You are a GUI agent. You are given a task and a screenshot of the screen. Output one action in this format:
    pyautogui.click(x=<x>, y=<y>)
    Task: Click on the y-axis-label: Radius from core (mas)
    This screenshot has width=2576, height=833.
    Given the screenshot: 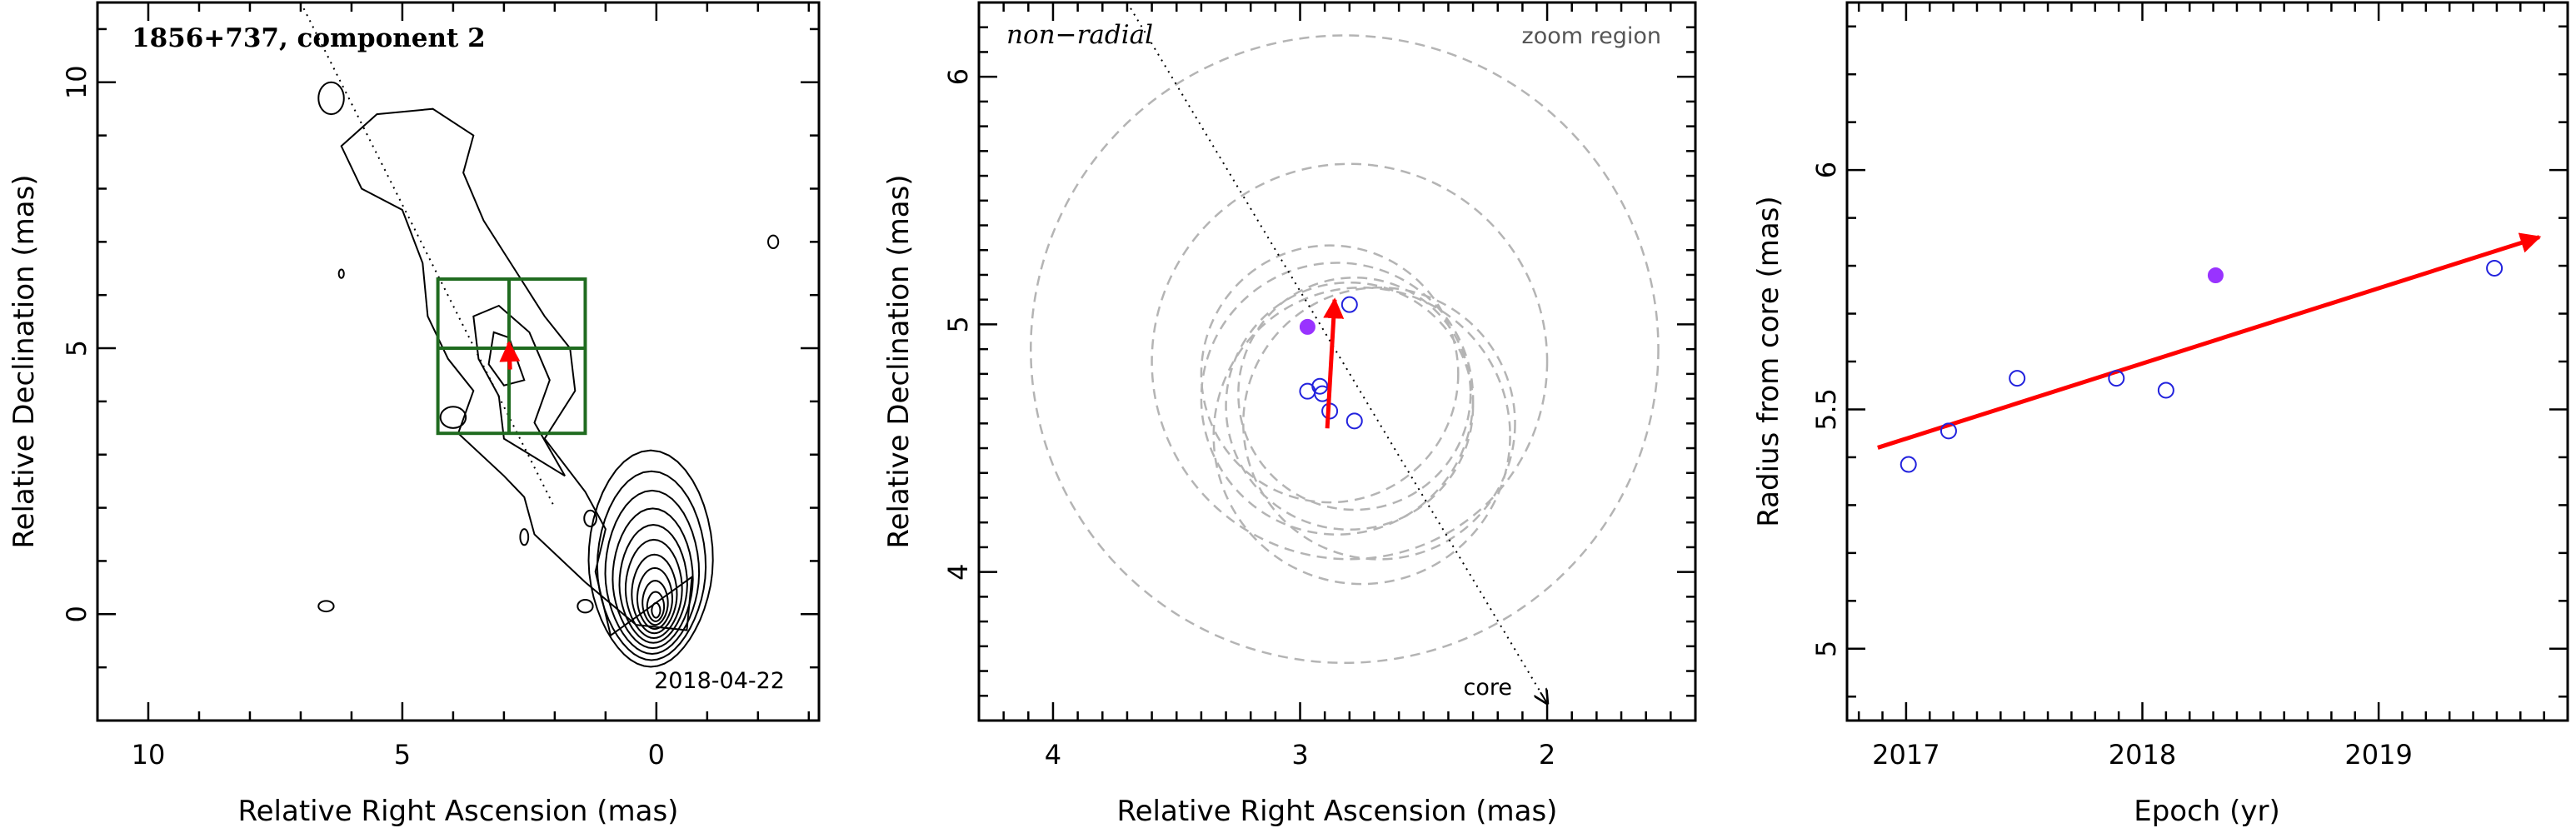 What is the action you would take?
    pyautogui.click(x=1768, y=361)
    